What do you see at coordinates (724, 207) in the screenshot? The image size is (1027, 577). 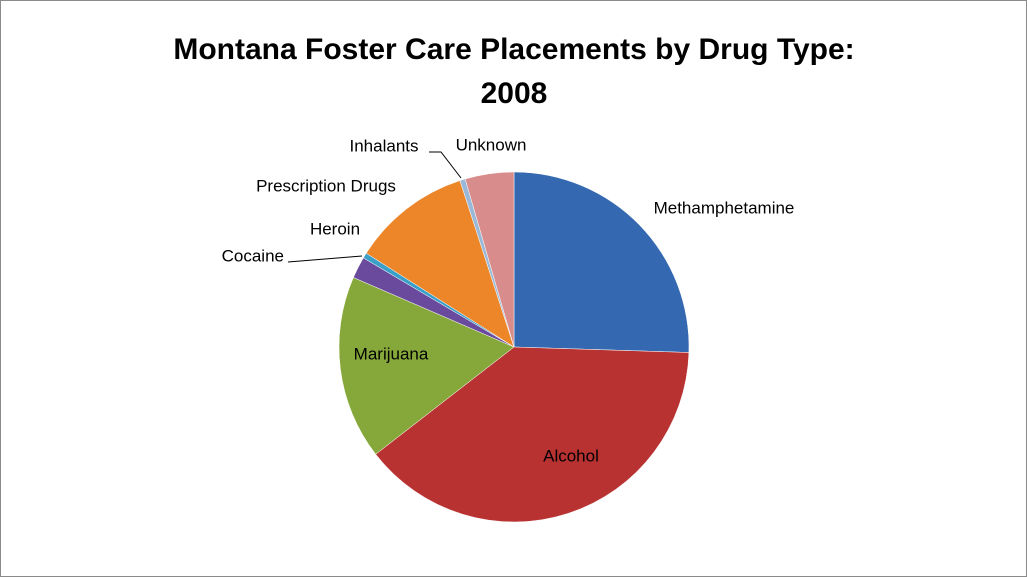 I see `slice-label: Methamphetamine` at bounding box center [724, 207].